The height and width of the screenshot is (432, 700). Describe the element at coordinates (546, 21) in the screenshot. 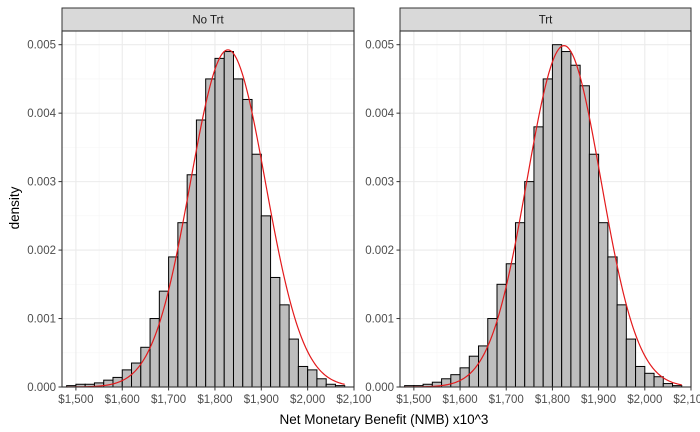

I see `facet-strip-label: Trt` at that location.